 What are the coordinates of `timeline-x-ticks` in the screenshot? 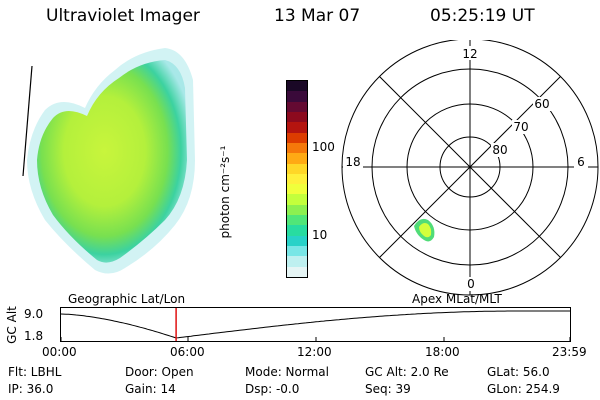 It's located at (315, 339).